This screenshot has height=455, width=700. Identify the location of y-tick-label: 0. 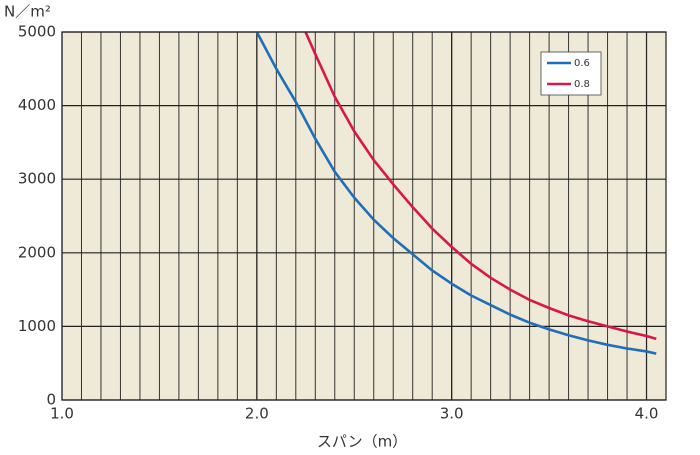
(51, 400).